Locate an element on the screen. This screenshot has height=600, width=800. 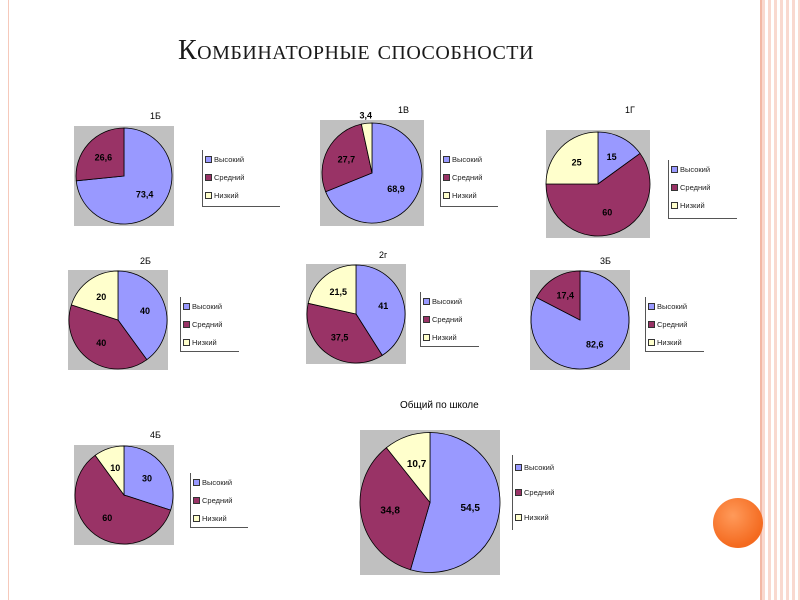
legend-label-4b-mid: Средний is located at coordinates (217, 500).